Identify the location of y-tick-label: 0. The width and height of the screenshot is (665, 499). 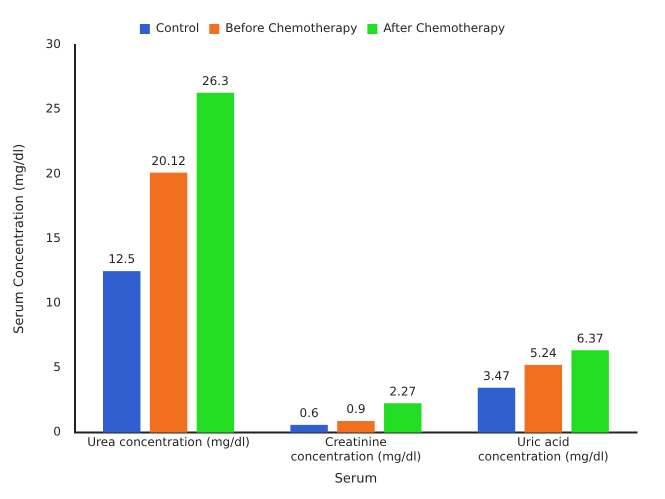
(57, 431).